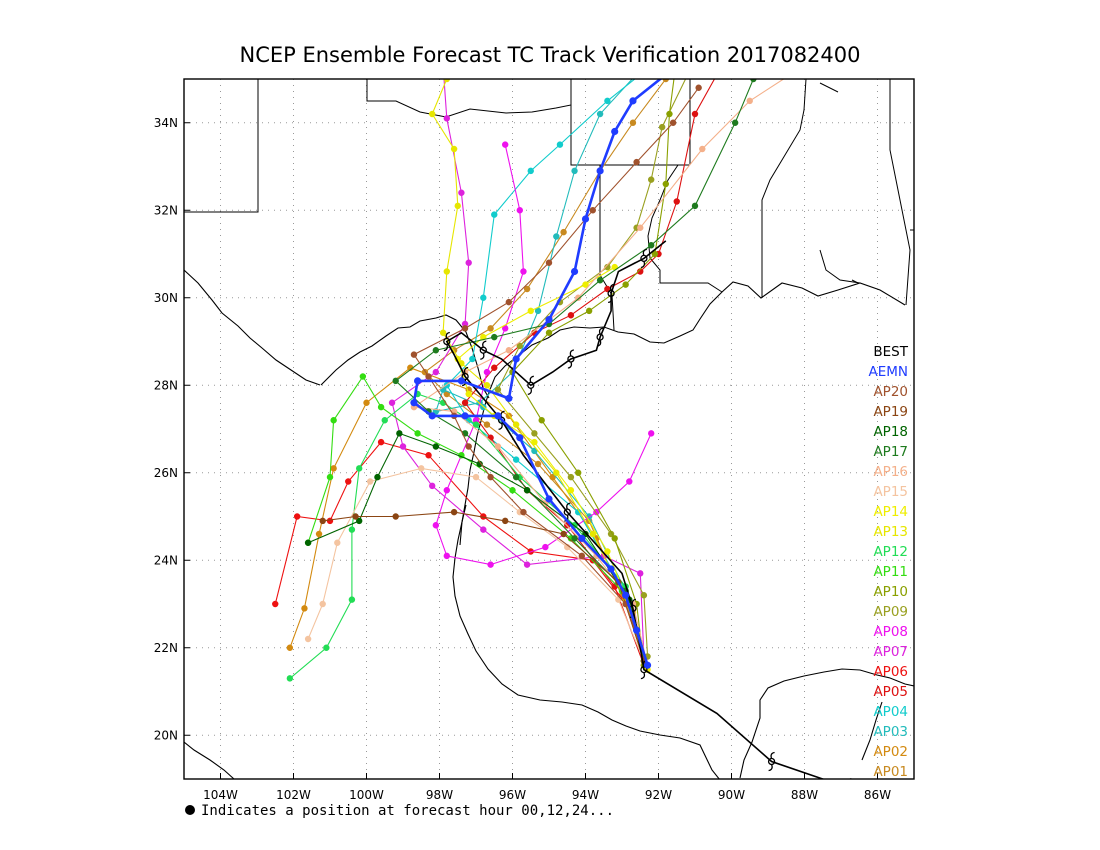  I want to click on legend-entry: AP09, so click(890, 612).